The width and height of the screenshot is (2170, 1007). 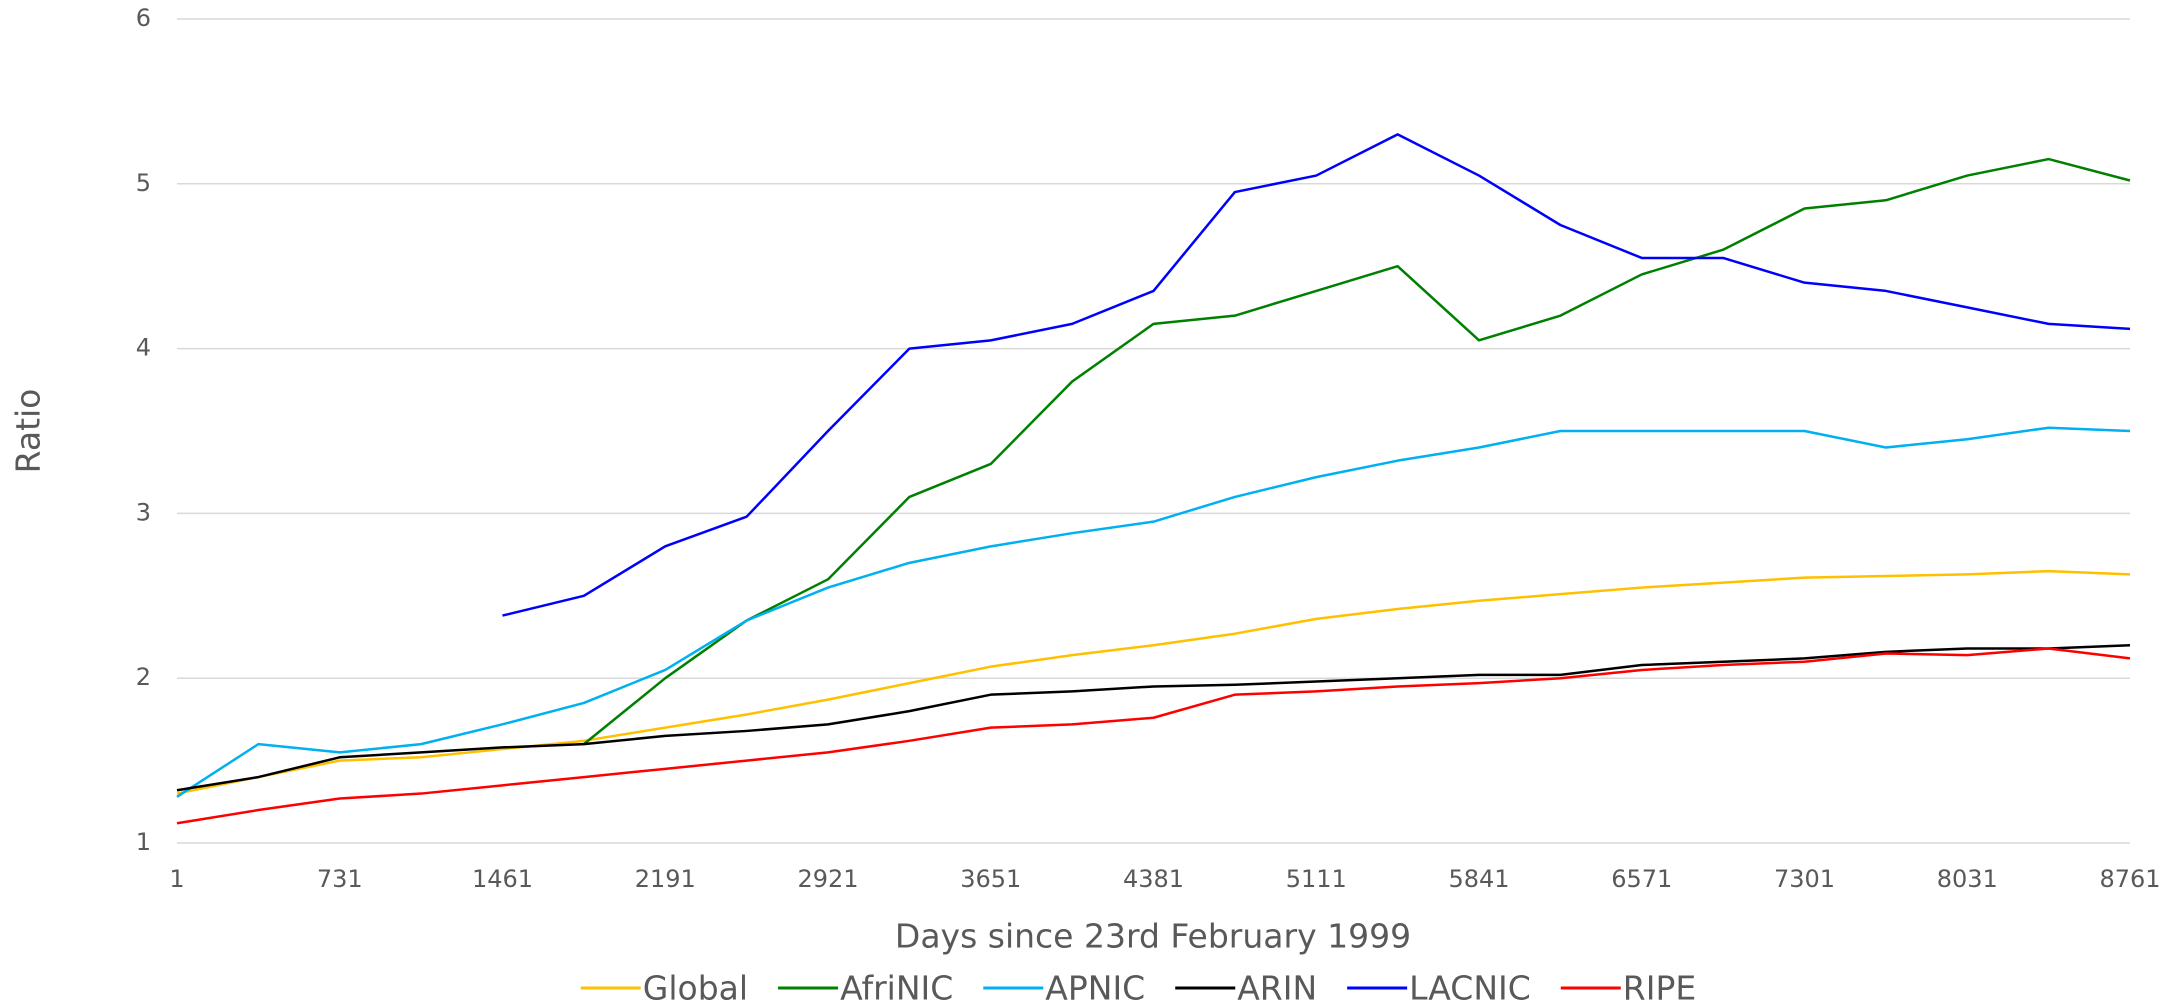 What do you see at coordinates (143, 183) in the screenshot?
I see `y-tick-label: 5` at bounding box center [143, 183].